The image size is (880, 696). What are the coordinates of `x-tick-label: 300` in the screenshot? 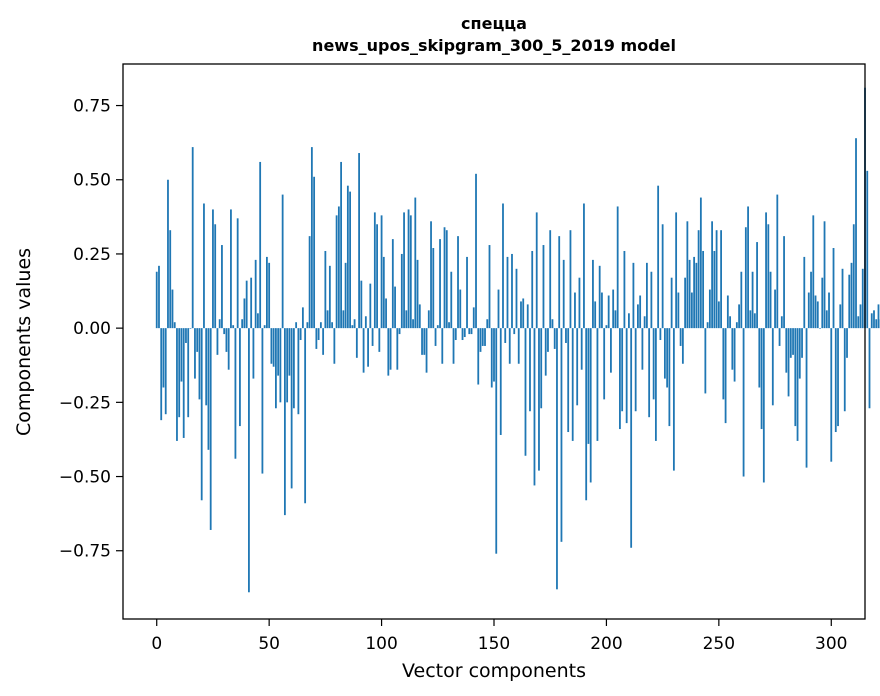 It's located at (831, 644).